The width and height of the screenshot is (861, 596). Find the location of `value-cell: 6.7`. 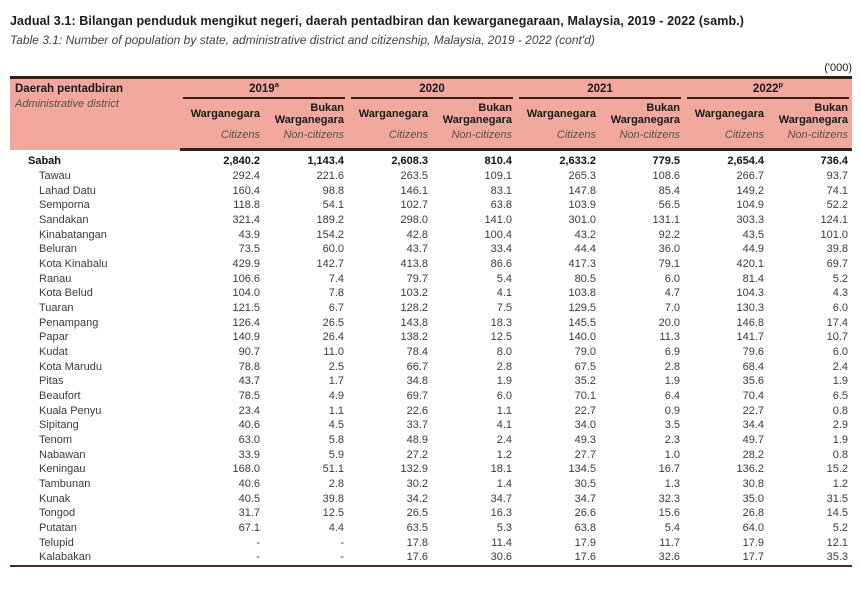

value-cell: 6.7 is located at coordinates (336, 308).